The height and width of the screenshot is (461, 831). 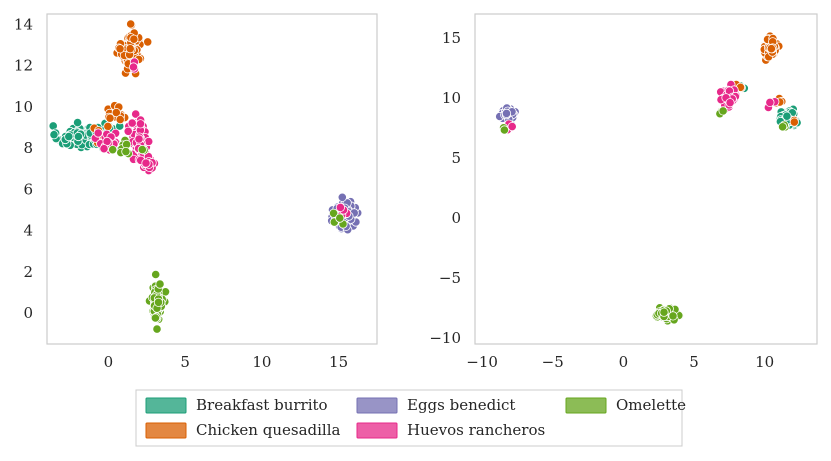 I want to click on y-tick-label: 5, so click(x=456, y=158).